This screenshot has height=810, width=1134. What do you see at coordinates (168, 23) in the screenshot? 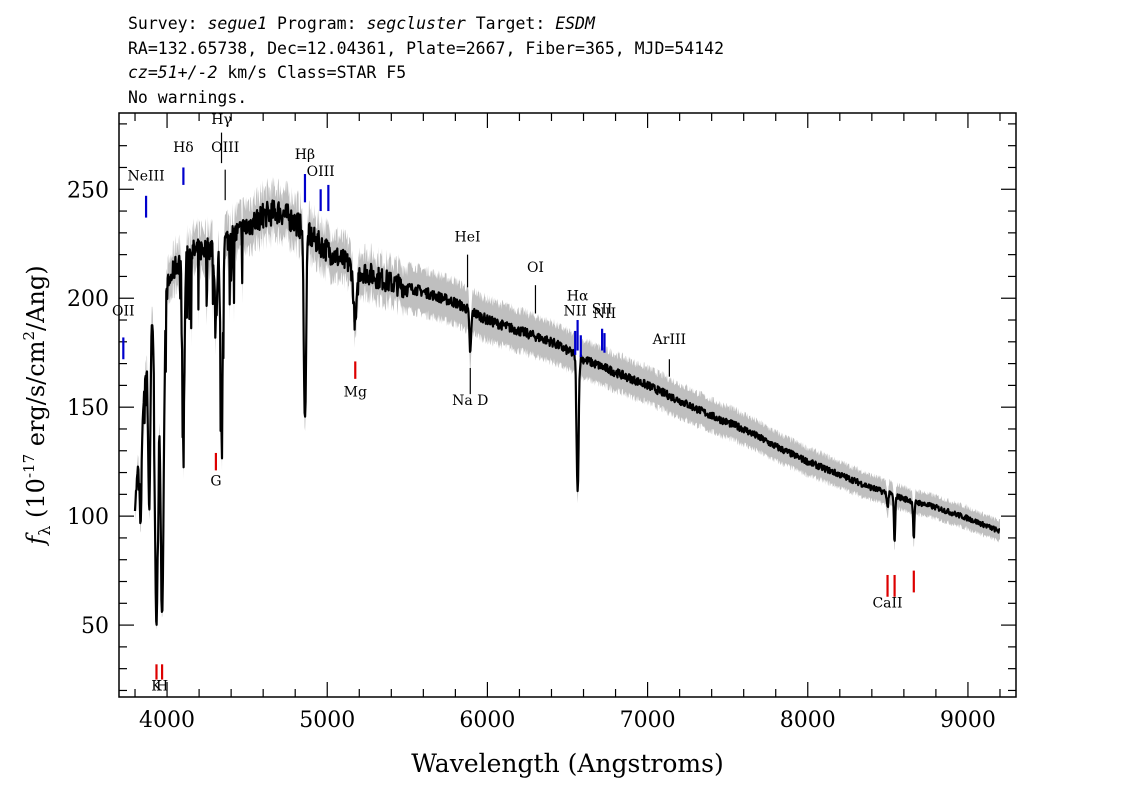
I see `survey-label: Survey:` at bounding box center [168, 23].